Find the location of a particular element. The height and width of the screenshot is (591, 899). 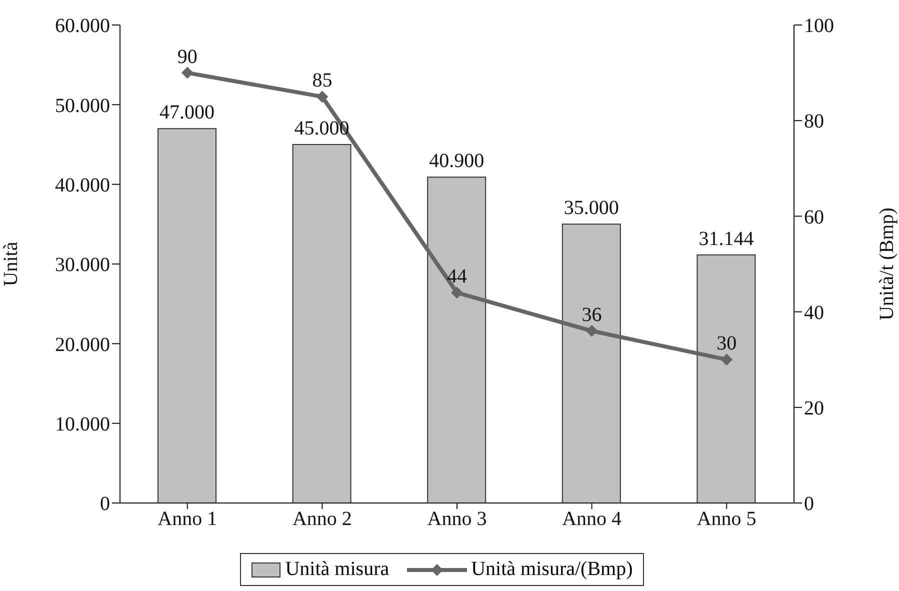

legend-label: Unità misura is located at coordinates (337, 569).